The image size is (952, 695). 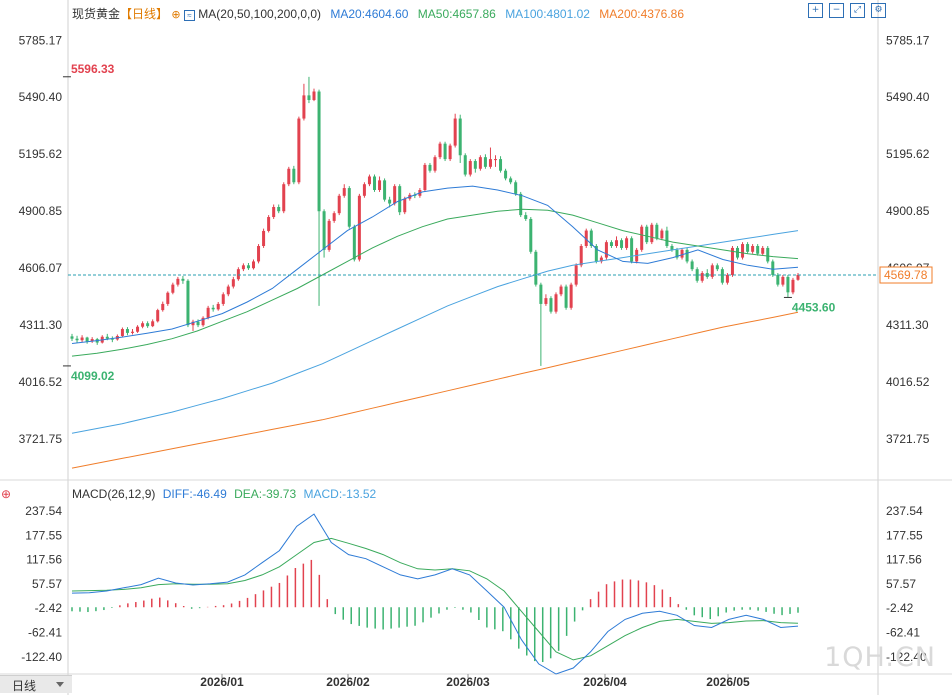 I want to click on dea-label: DEA:-39.73, so click(x=265, y=494).